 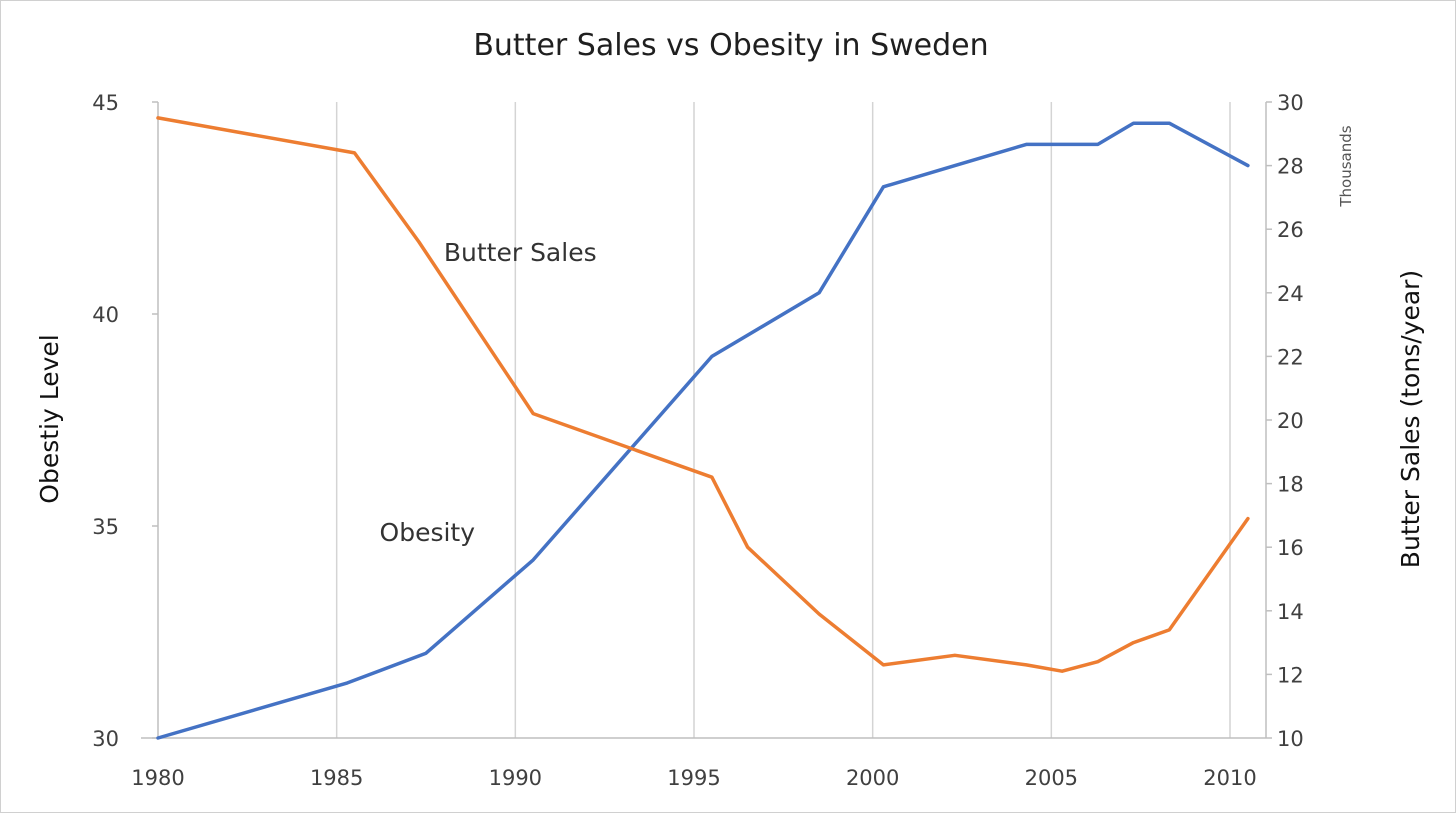 What do you see at coordinates (1290, 675) in the screenshot?
I see `right-y-tick-label: 12` at bounding box center [1290, 675].